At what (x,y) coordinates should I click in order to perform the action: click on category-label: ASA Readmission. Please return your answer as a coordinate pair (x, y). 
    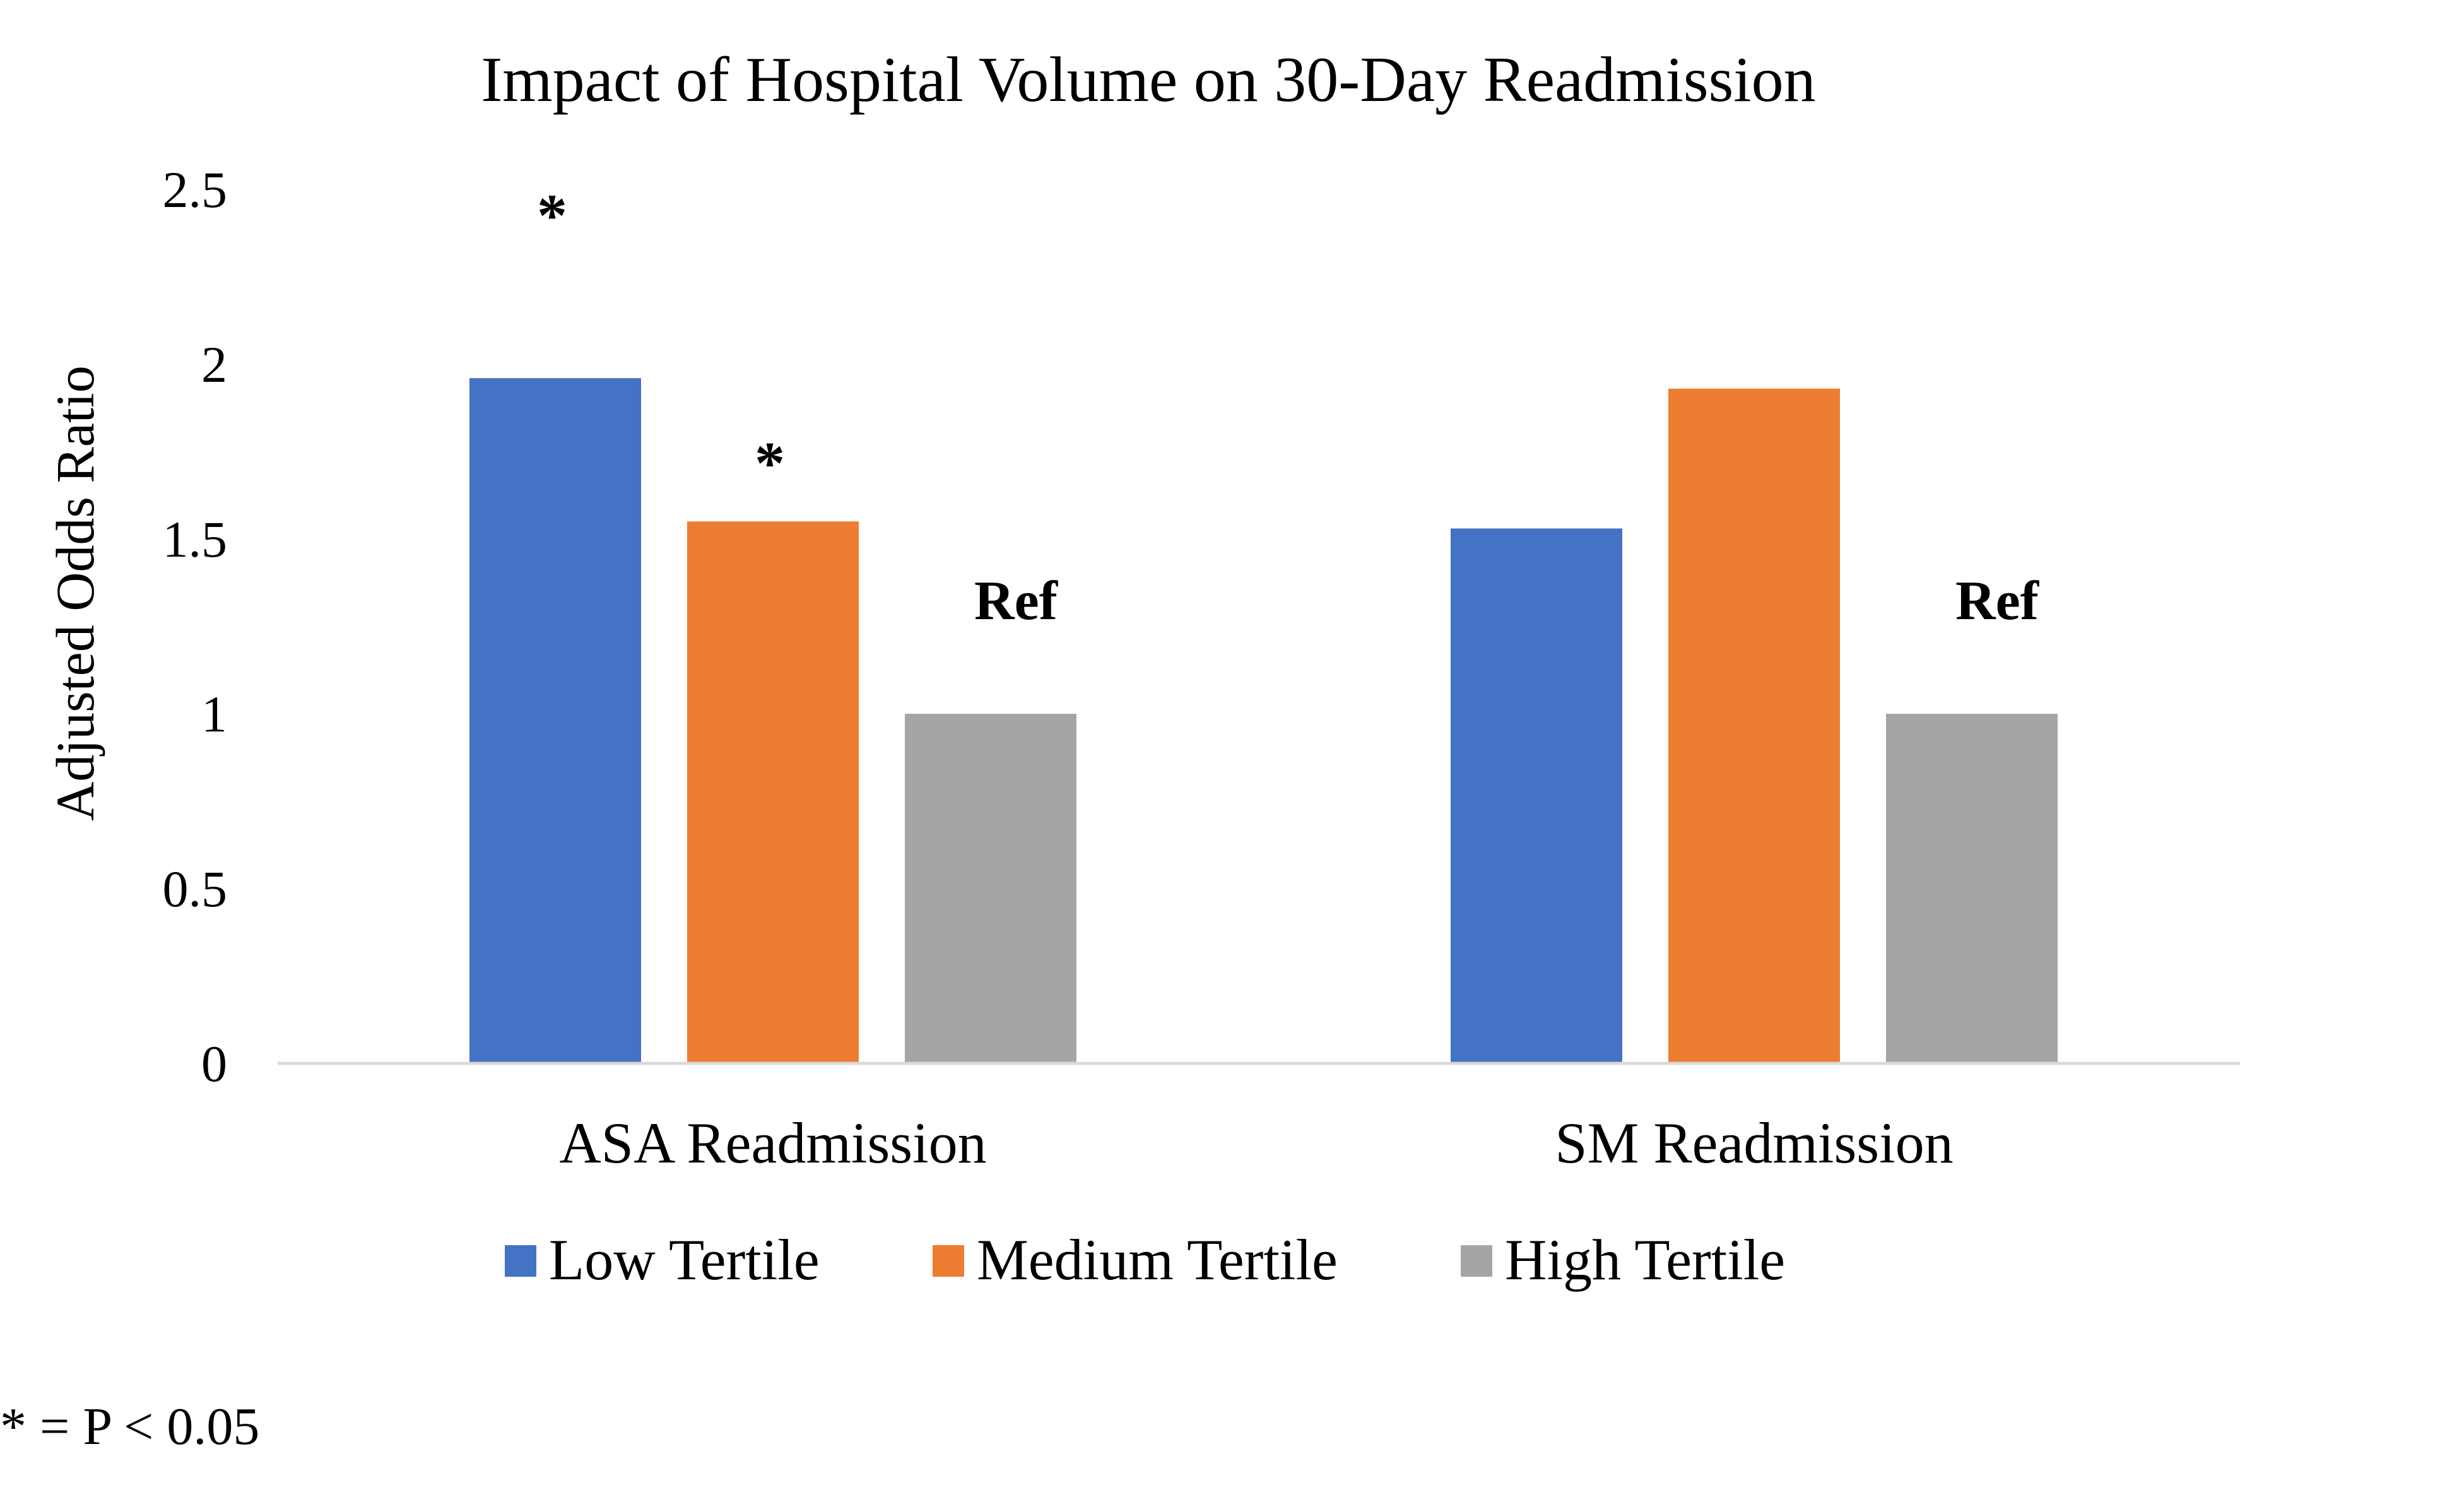
    Looking at the image, I should click on (773, 1143).